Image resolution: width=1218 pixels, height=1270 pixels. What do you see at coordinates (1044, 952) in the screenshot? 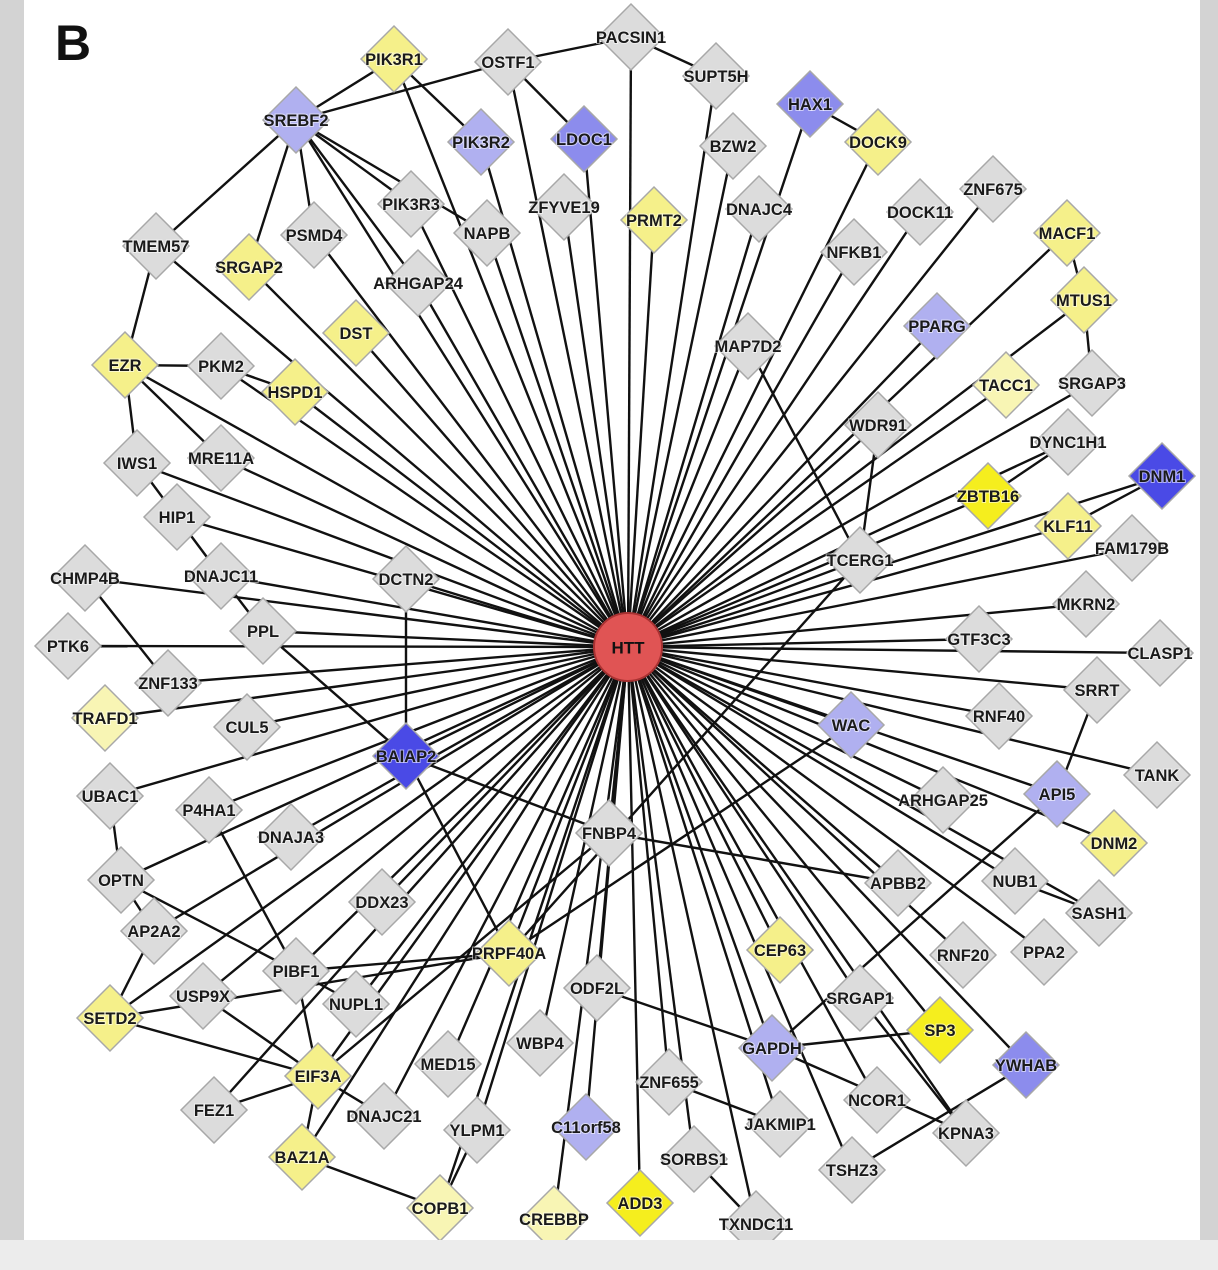
I see `node-ppa2: PPA2` at bounding box center [1044, 952].